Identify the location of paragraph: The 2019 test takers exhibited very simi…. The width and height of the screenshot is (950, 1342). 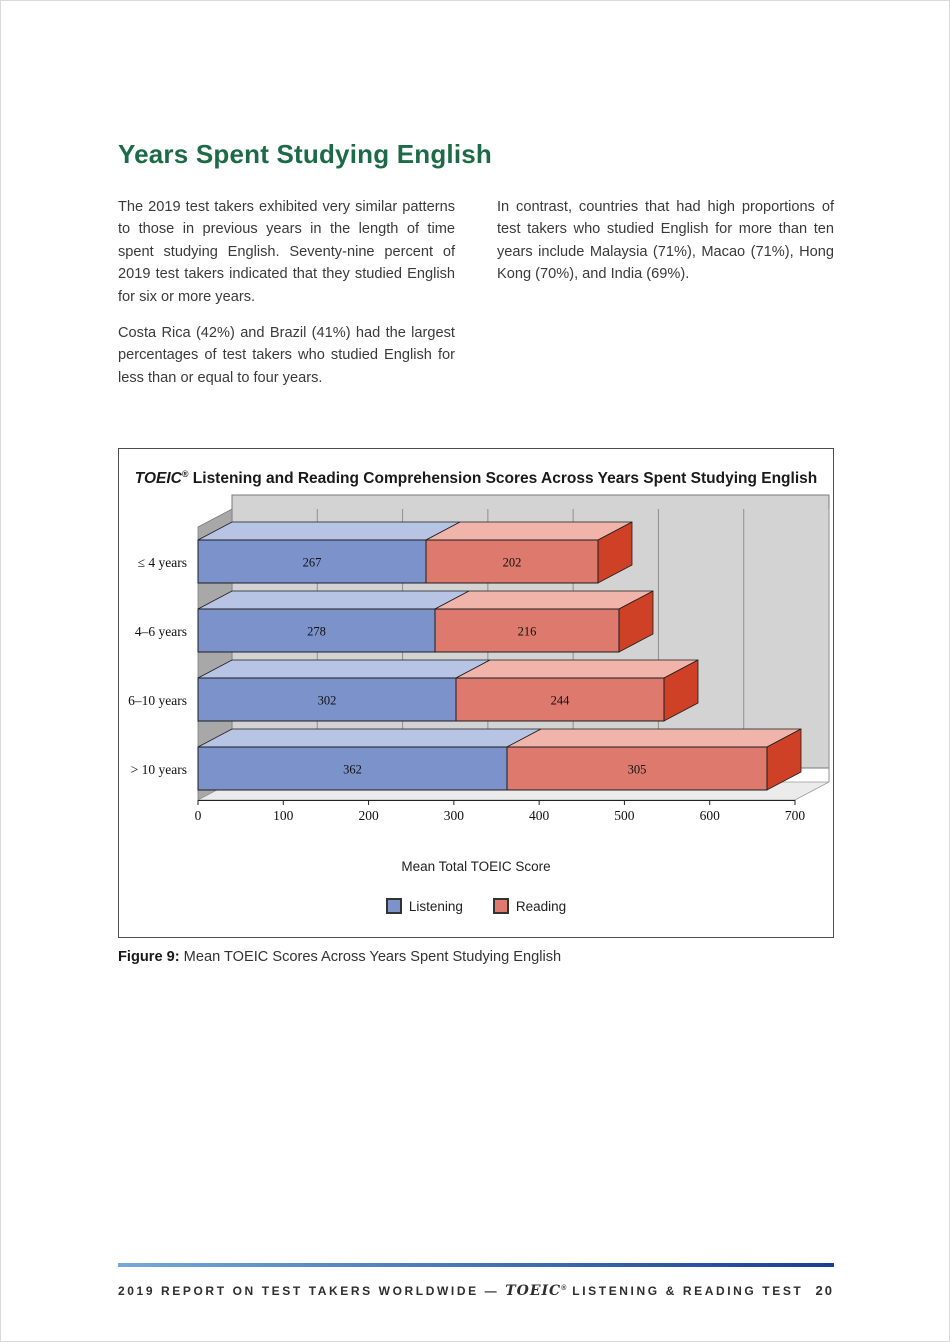
(286, 252).